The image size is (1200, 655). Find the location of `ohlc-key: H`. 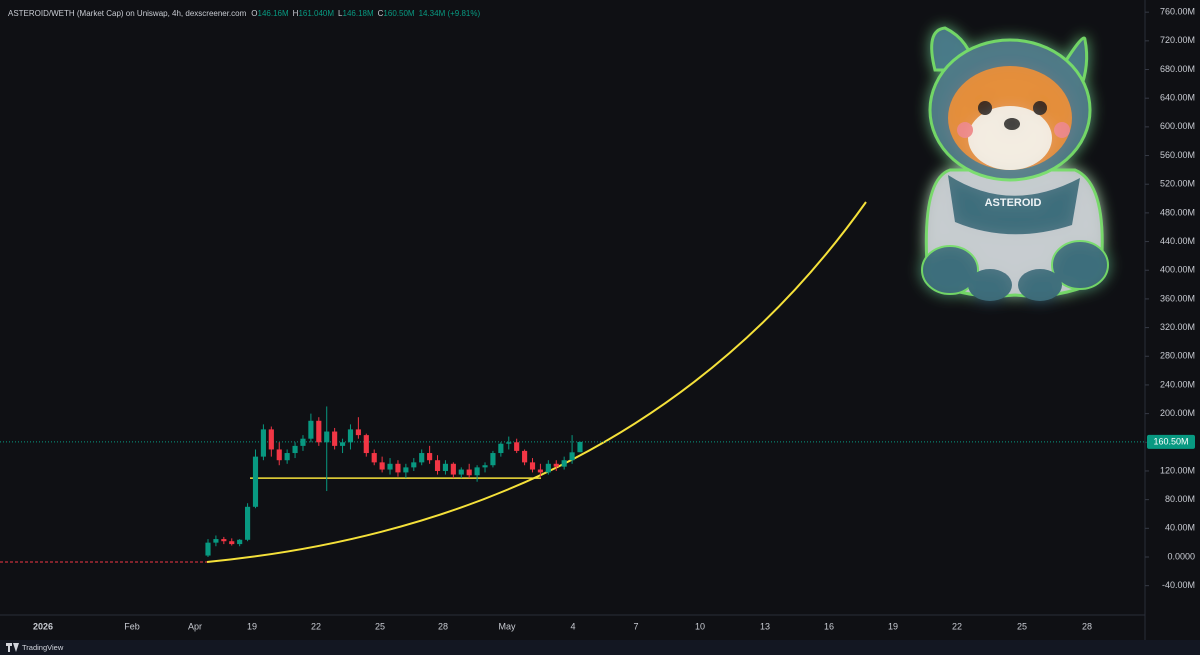

ohlc-key: H is located at coordinates (296, 13).